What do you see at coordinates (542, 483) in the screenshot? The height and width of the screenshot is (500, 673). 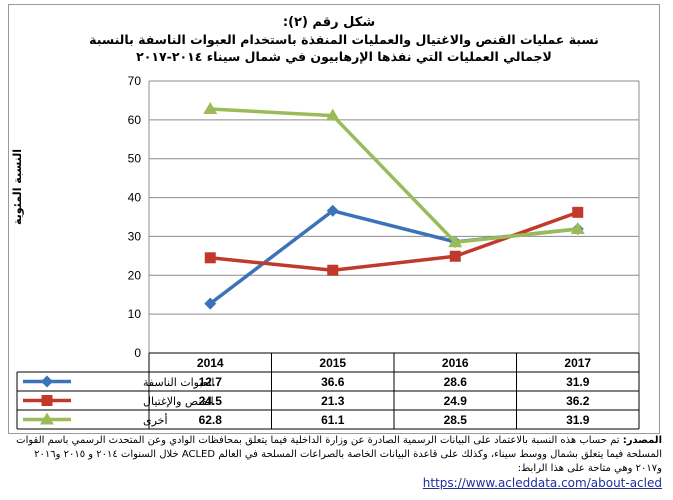 I see `source-link: https://www.acleddata.com/about-acled` at bounding box center [542, 483].